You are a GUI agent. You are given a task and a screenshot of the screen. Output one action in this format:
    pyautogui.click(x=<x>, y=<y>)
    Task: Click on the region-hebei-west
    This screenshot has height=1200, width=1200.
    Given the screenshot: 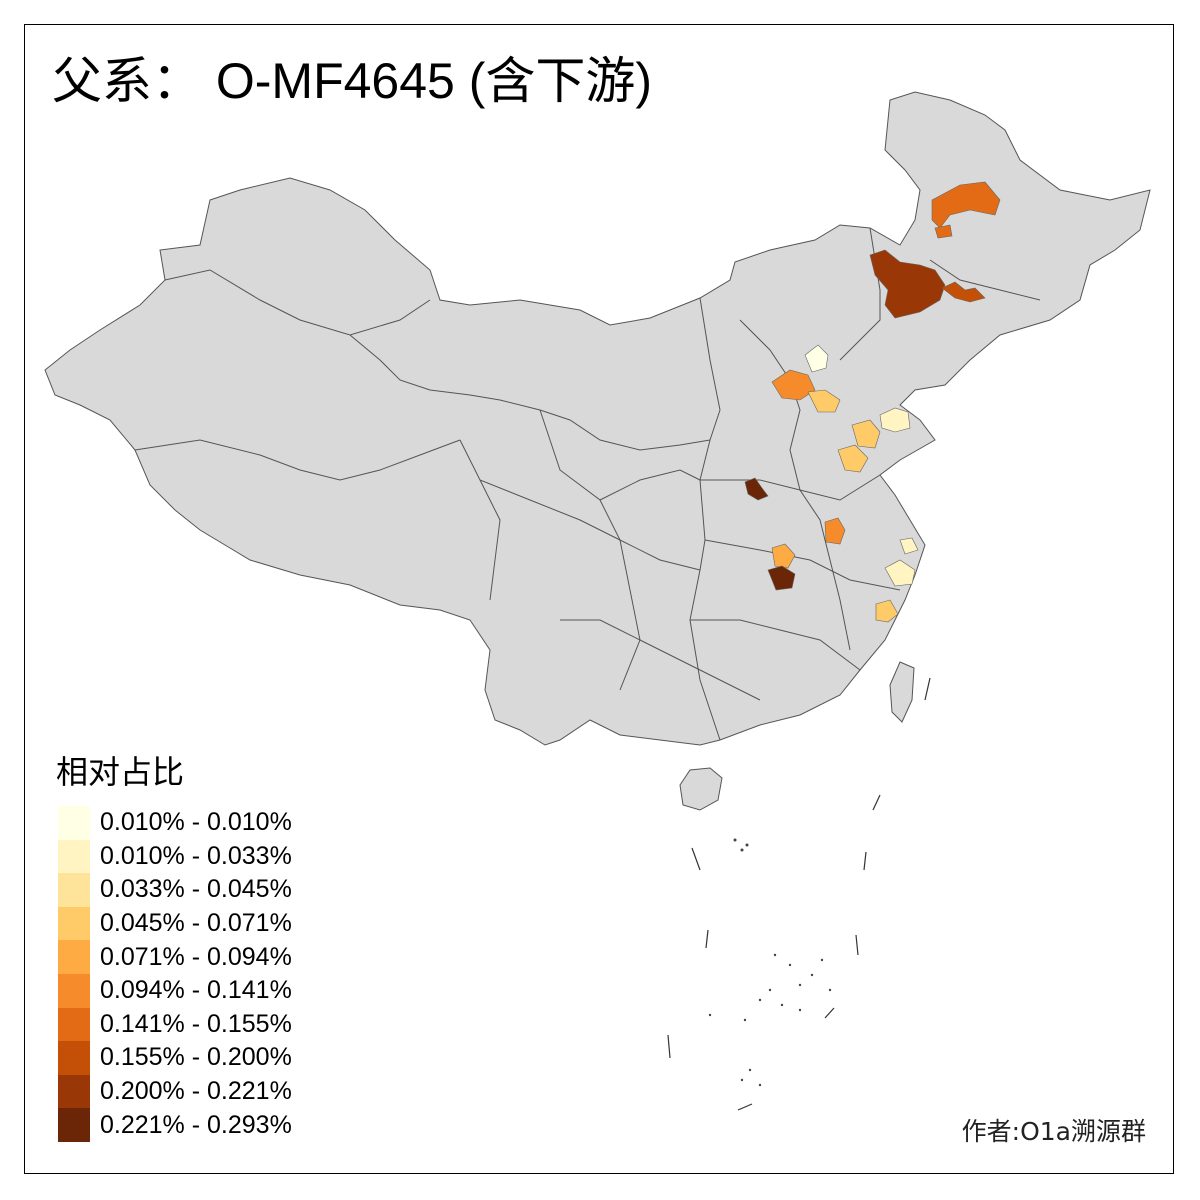 What is the action you would take?
    pyautogui.click(x=793, y=385)
    